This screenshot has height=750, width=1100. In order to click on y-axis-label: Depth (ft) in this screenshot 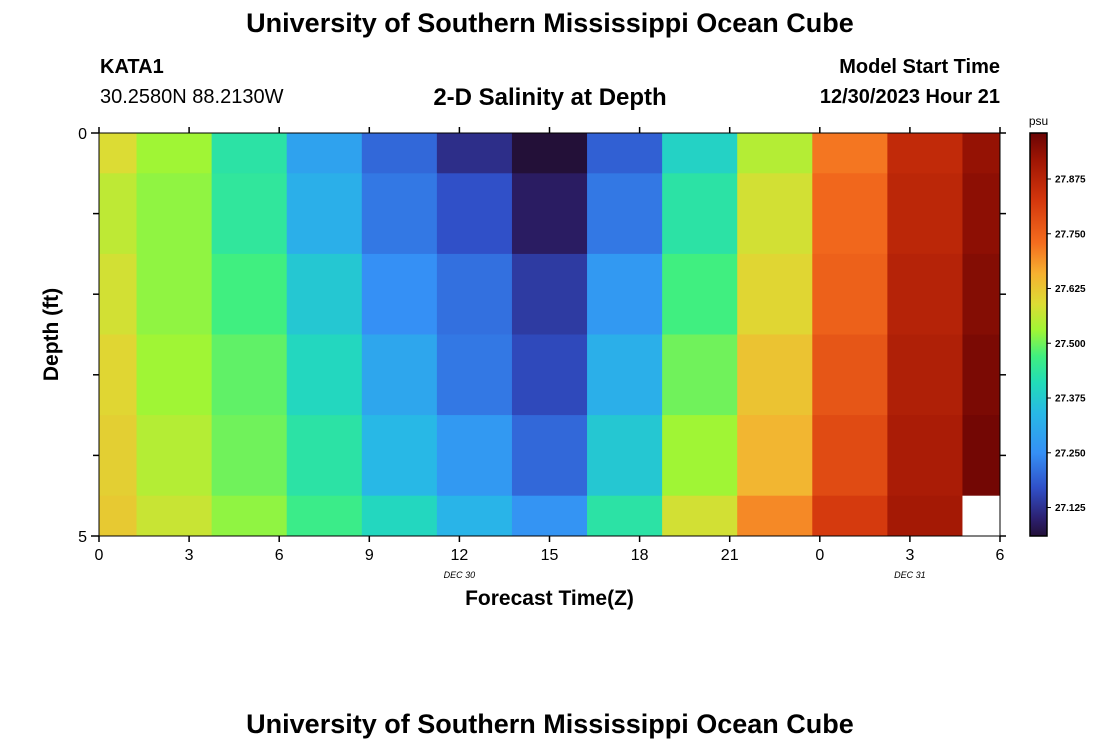, I will do `click(51, 334)`.